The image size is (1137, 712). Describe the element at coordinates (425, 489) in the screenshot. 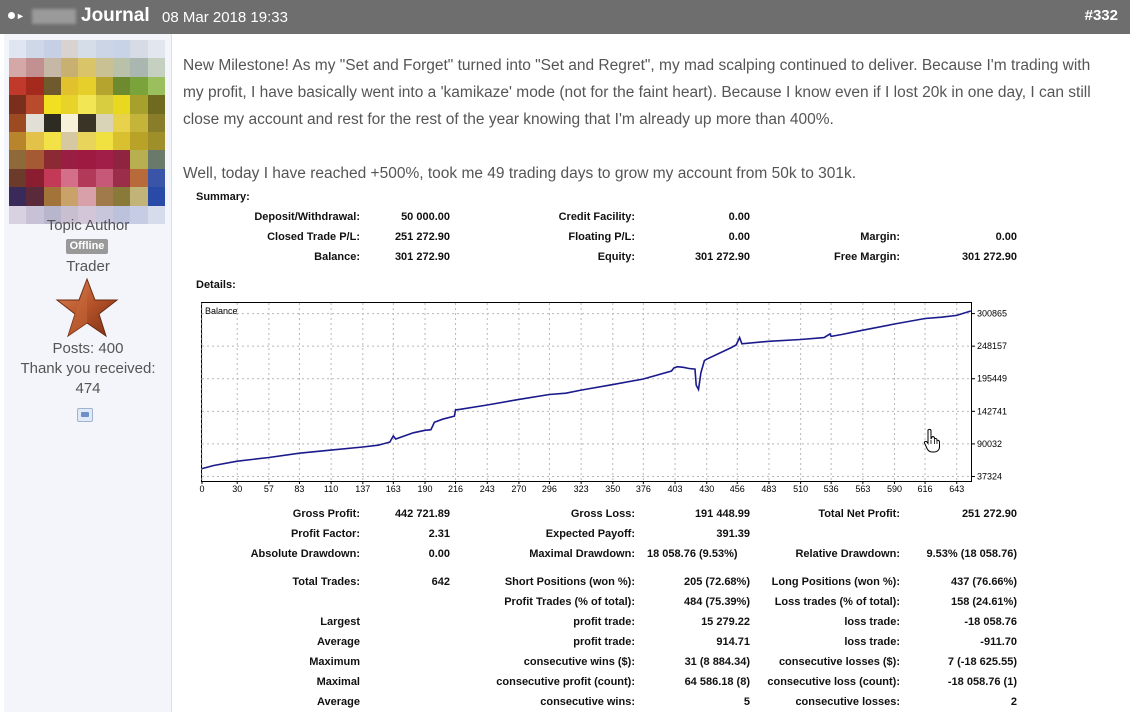

I see `x-tick-label: 190` at that location.